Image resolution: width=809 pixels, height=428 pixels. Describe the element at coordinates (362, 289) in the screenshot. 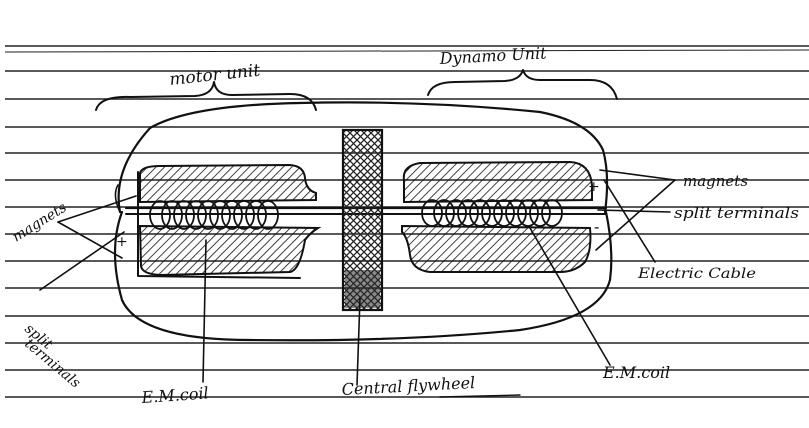

I see `central-flywheel-shade` at that location.